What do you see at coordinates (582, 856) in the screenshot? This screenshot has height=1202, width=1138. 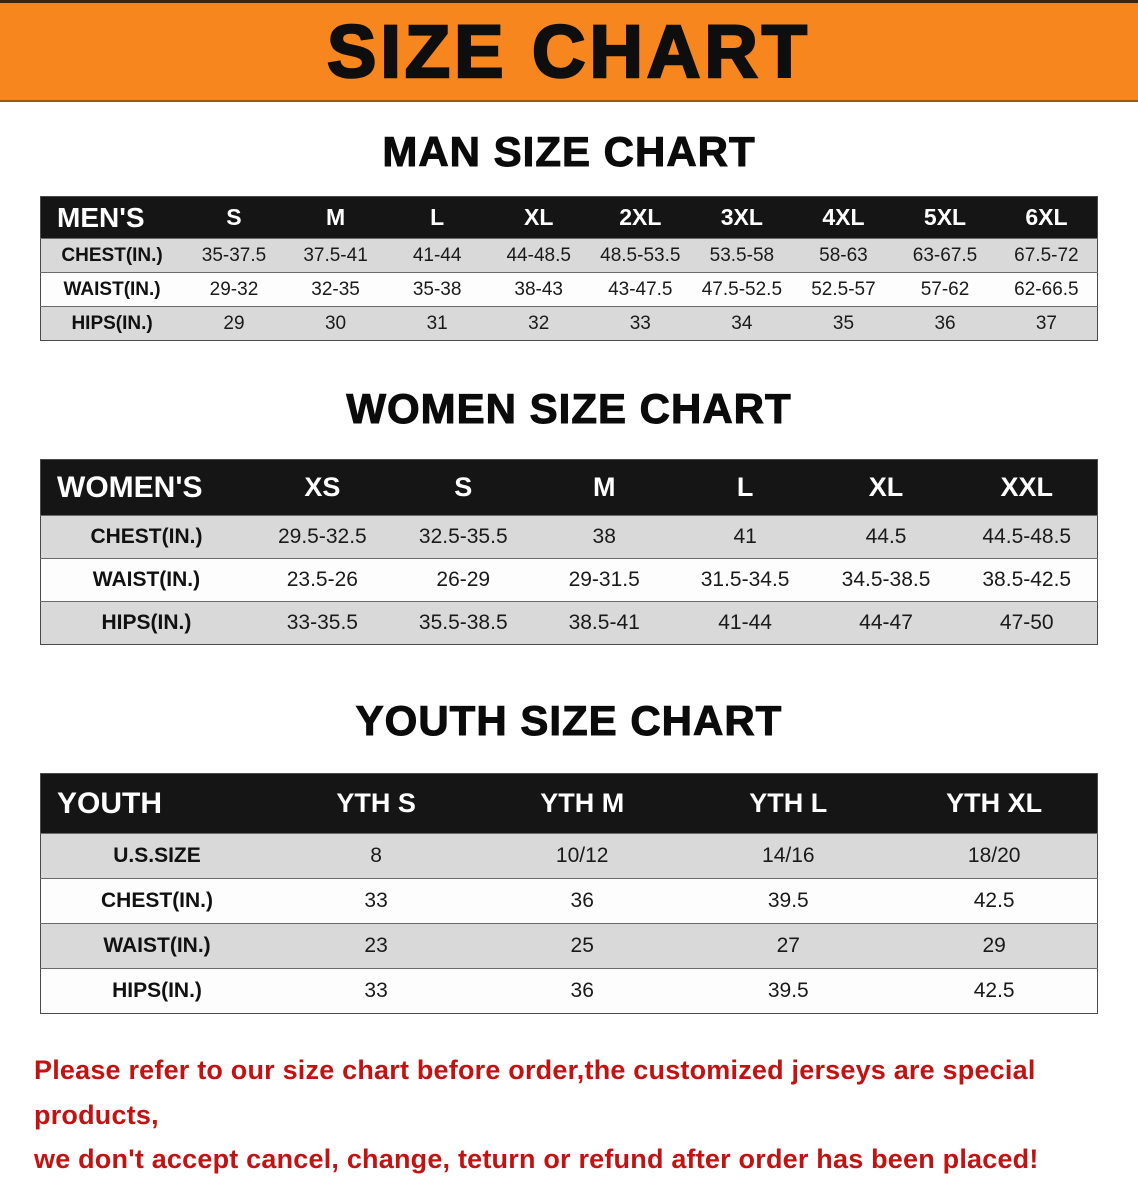 I see `size-value-cell: 10/12` at bounding box center [582, 856].